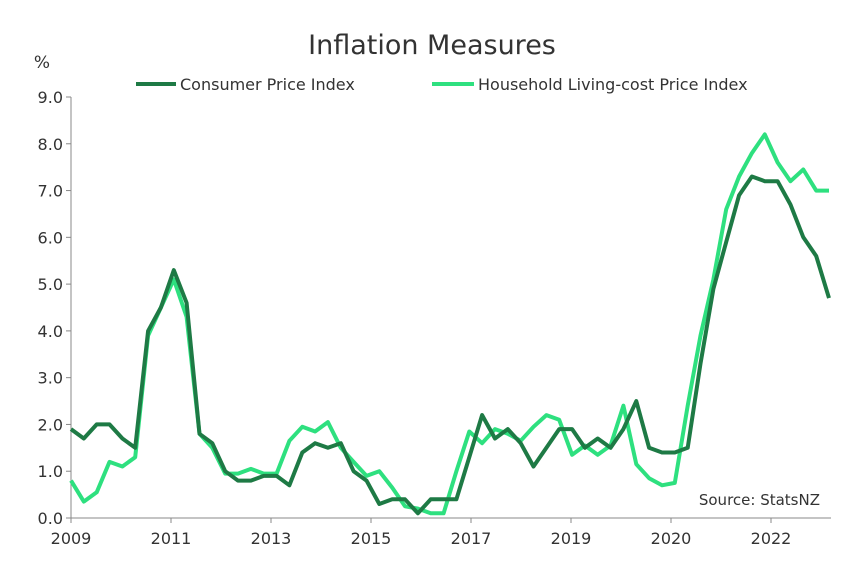 Image resolution: width=850 pixels, height=568 pixels. What do you see at coordinates (671, 538) in the screenshot?
I see `x-tick-label: 2020` at bounding box center [671, 538].